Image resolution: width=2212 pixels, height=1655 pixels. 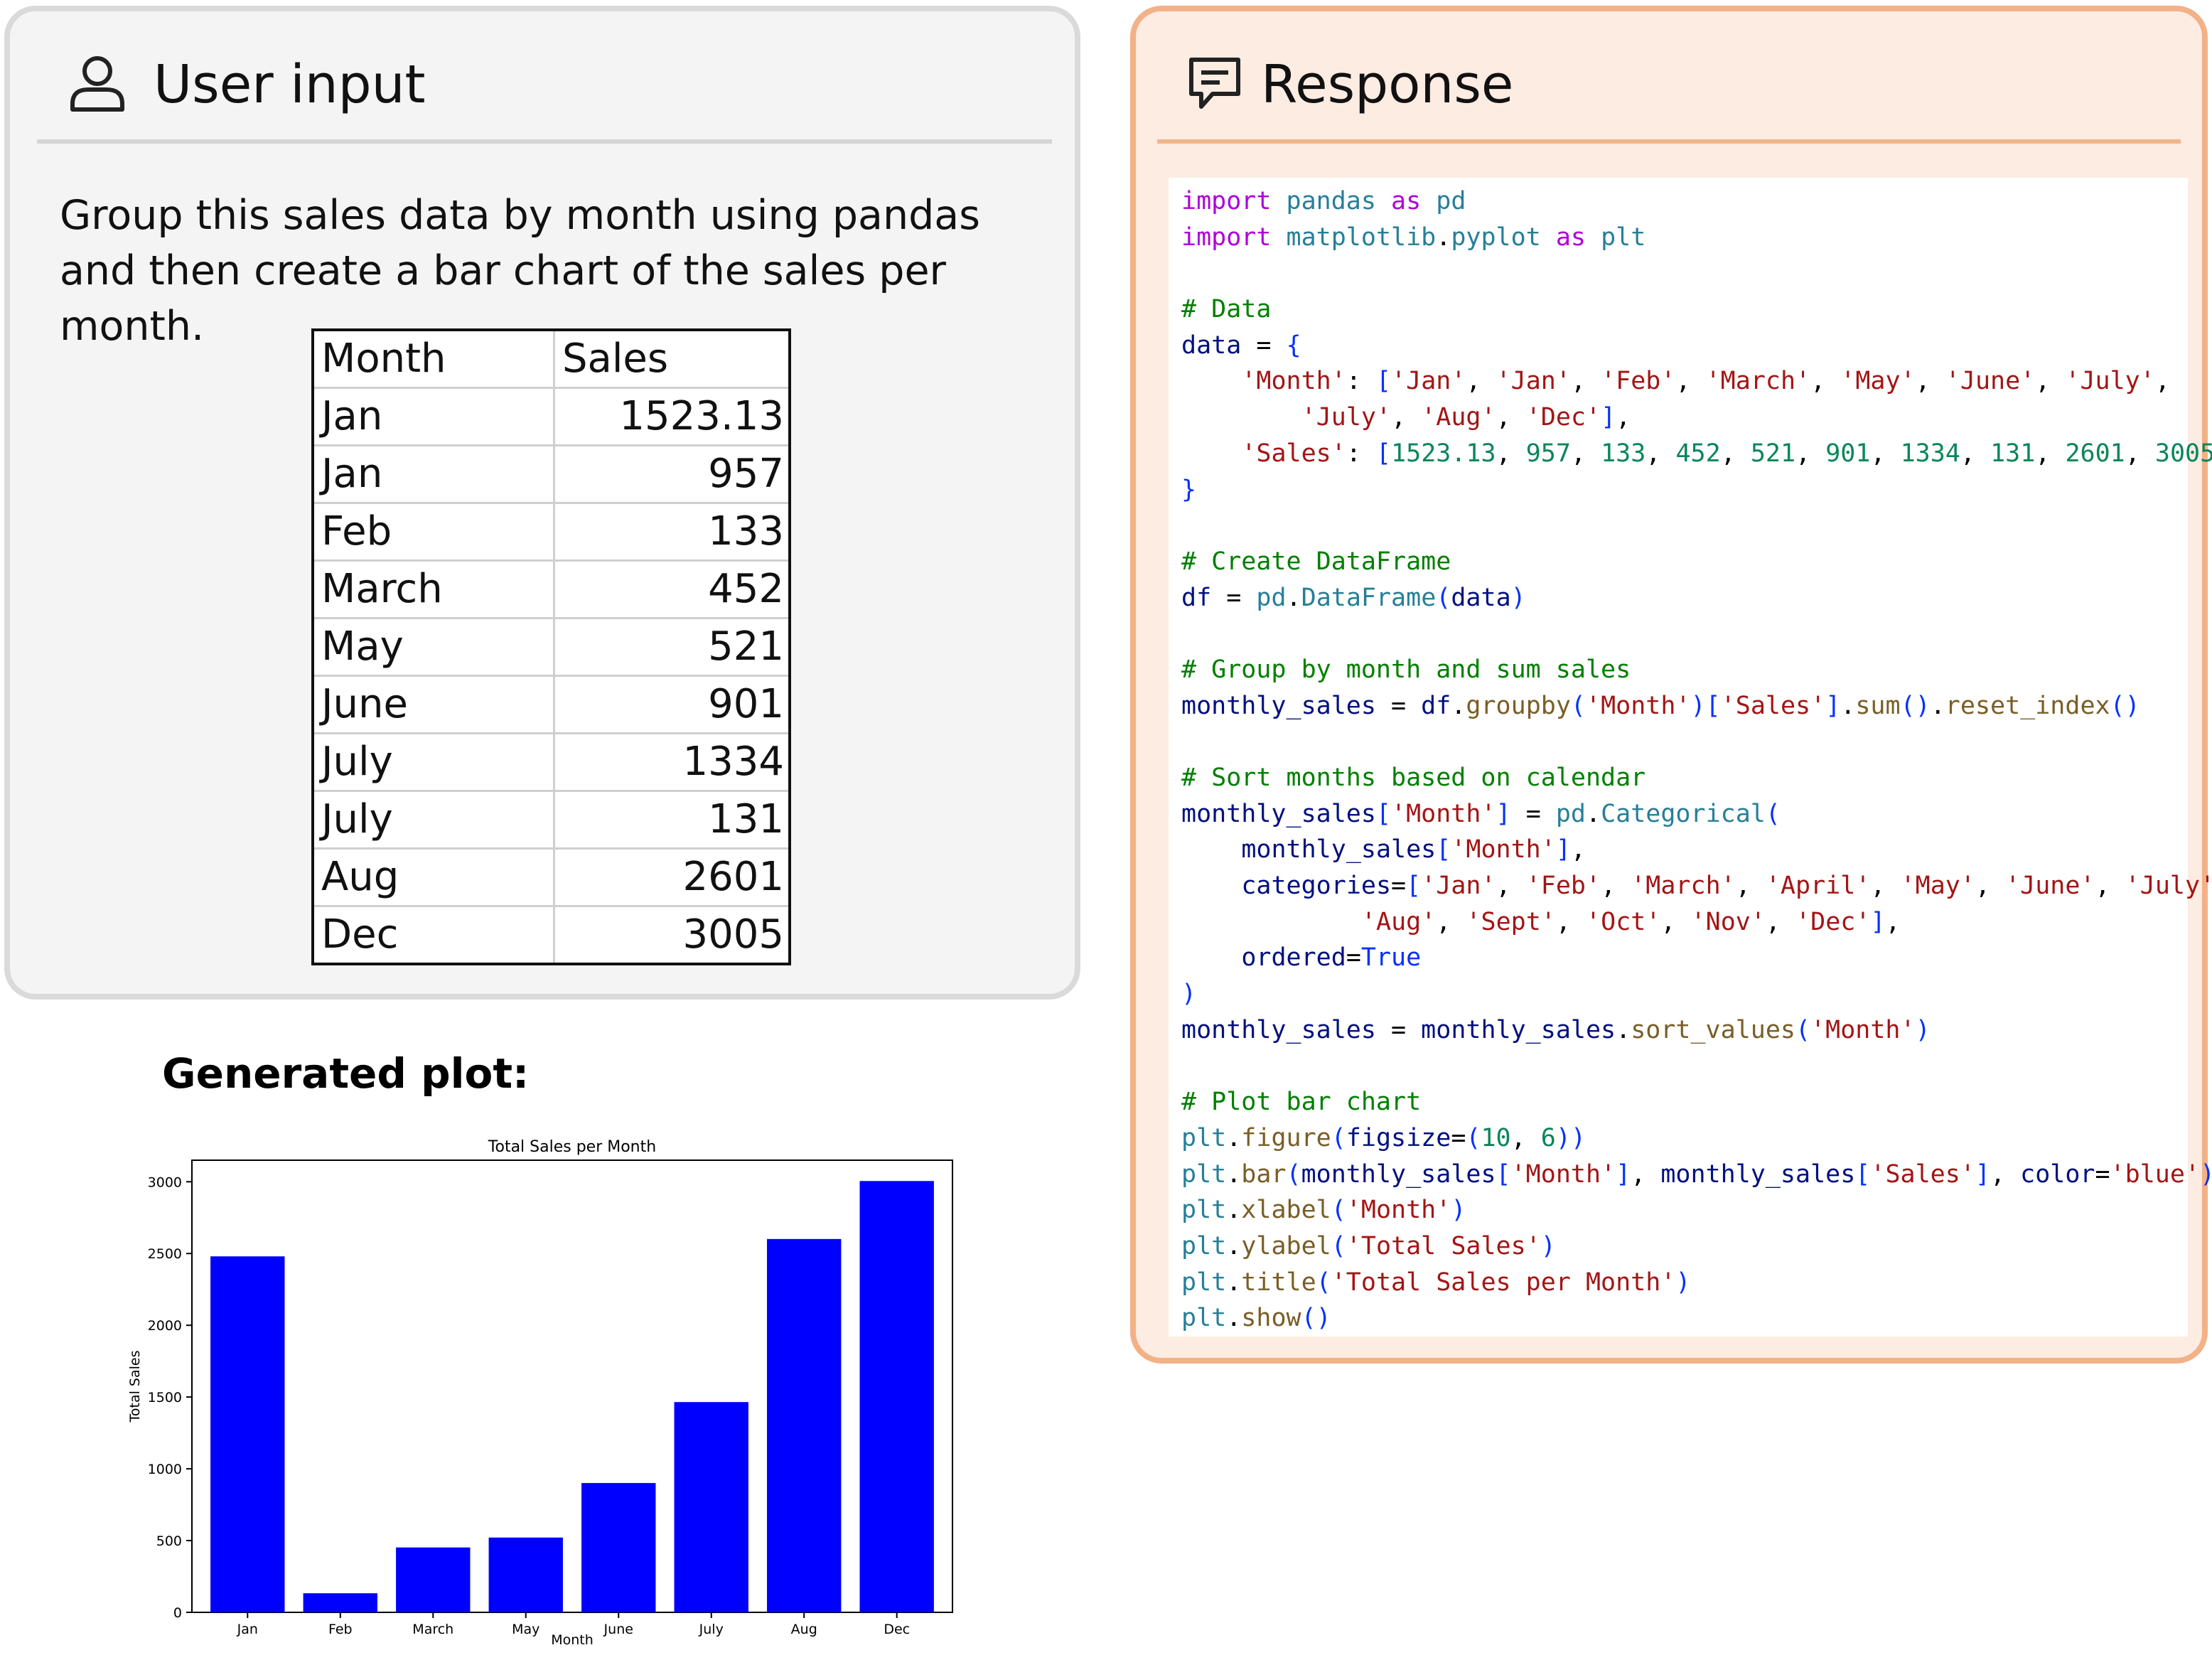 I want to click on bar-july, so click(x=711, y=1507).